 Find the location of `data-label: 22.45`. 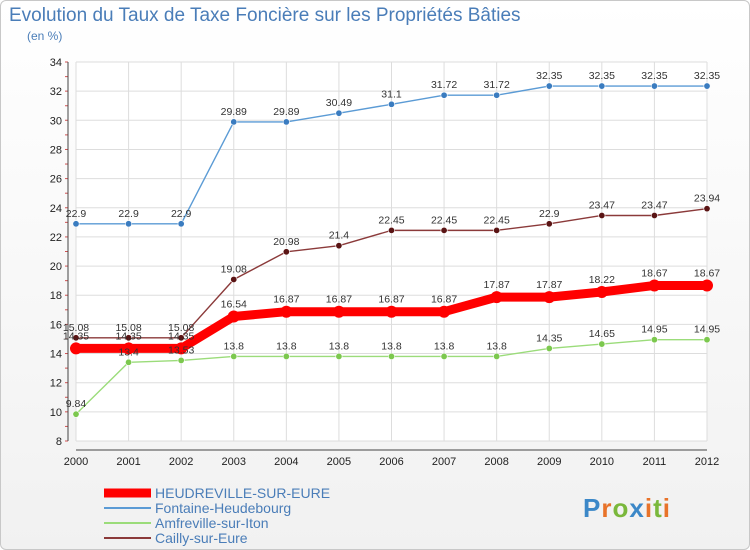

data-label: 22.45 is located at coordinates (391, 220).